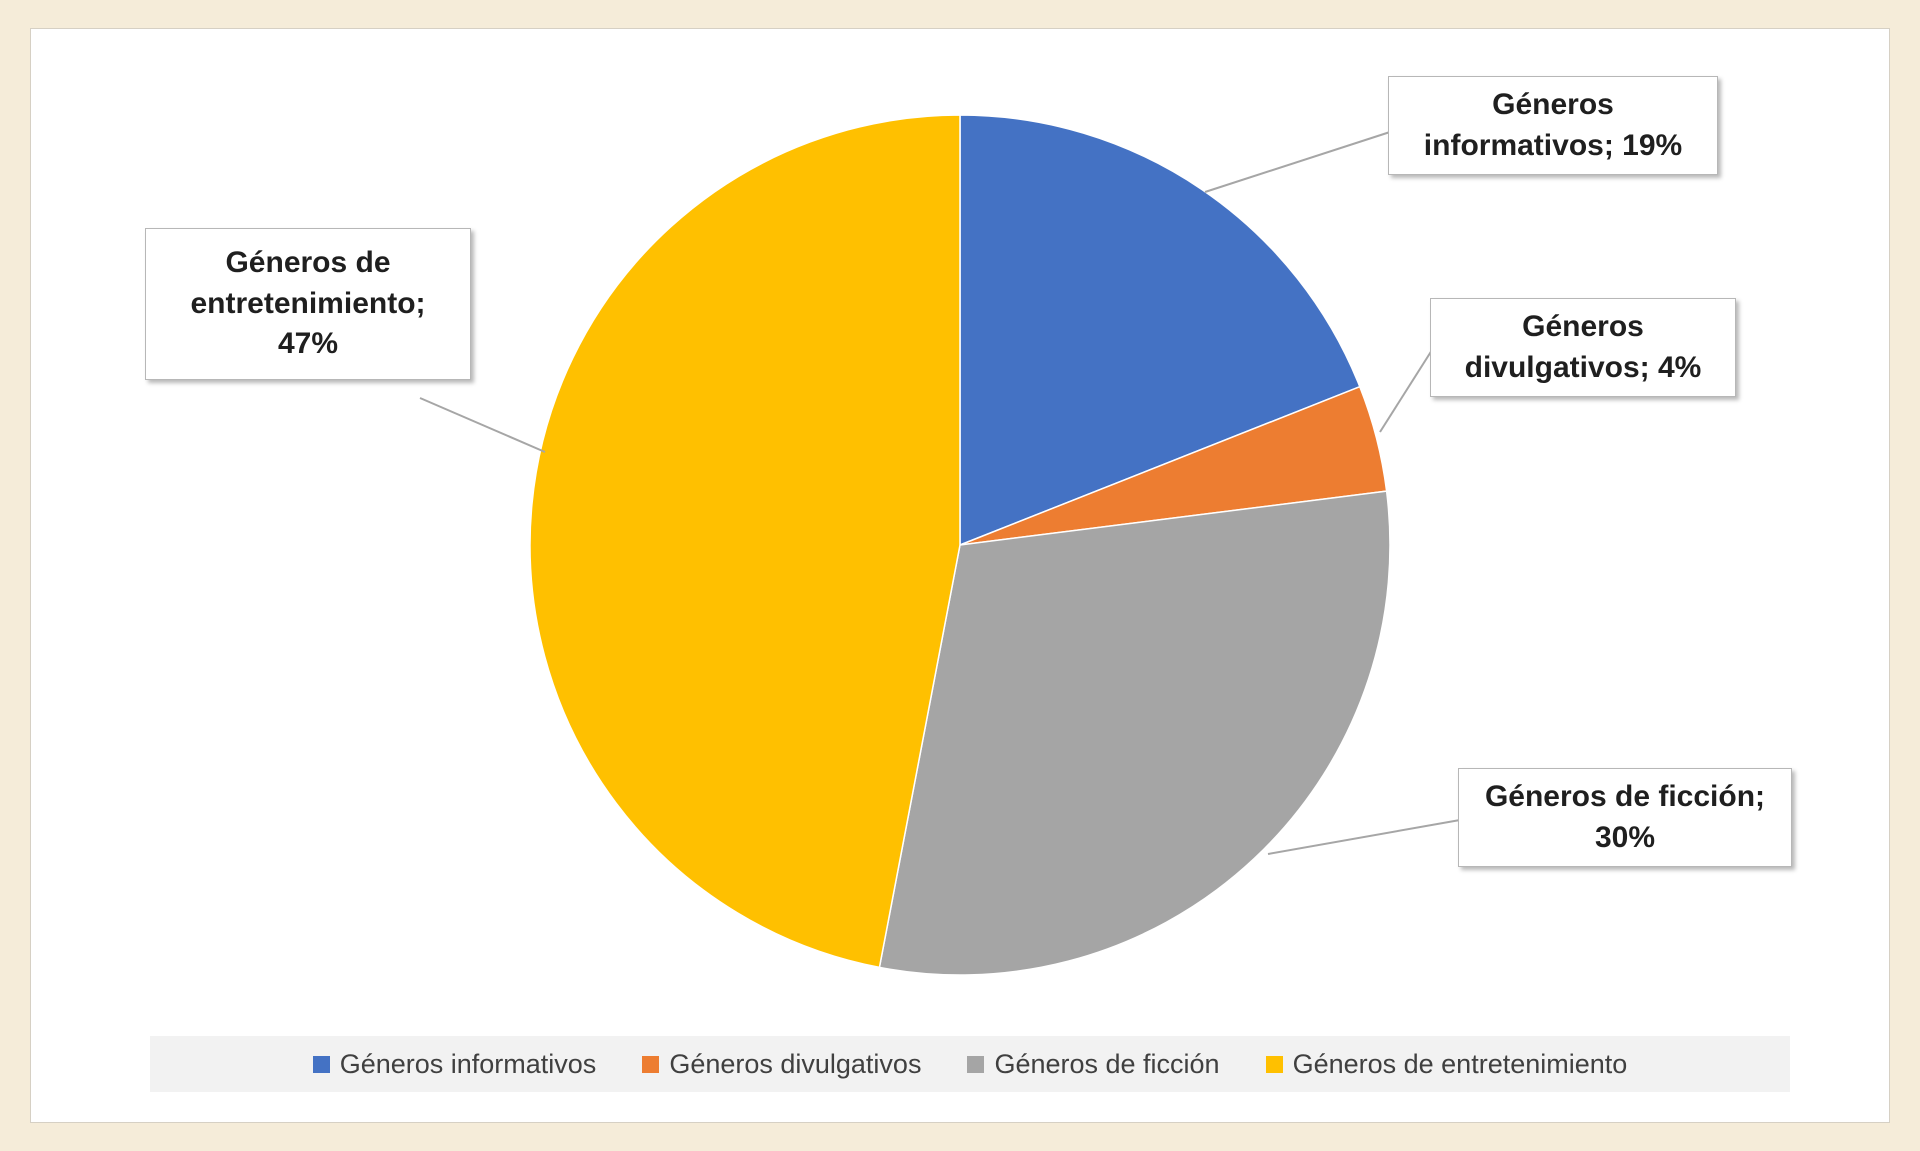 The height and width of the screenshot is (1151, 1920). What do you see at coordinates (1274, 1064) in the screenshot?
I see `legend-swatch-entretenimiento-icon` at bounding box center [1274, 1064].